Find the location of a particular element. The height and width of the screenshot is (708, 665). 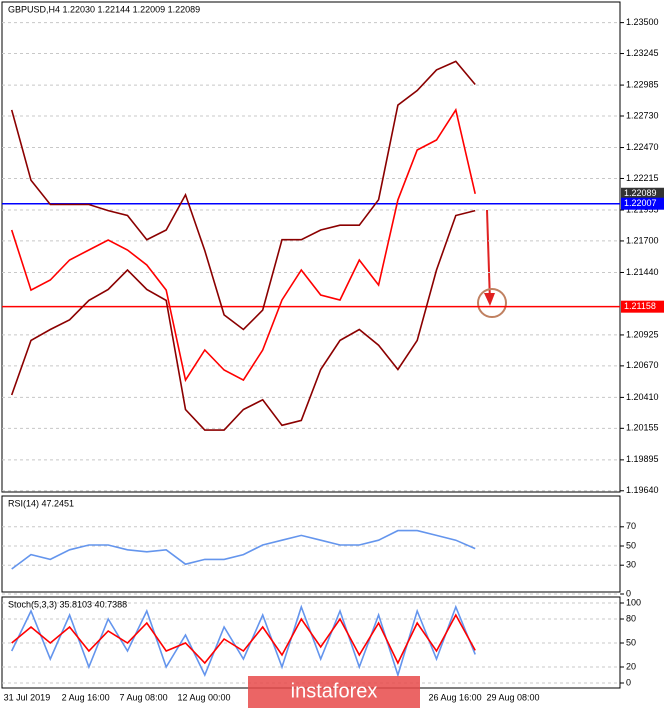

y-tick-label: 1.20155 is located at coordinates (642, 428).